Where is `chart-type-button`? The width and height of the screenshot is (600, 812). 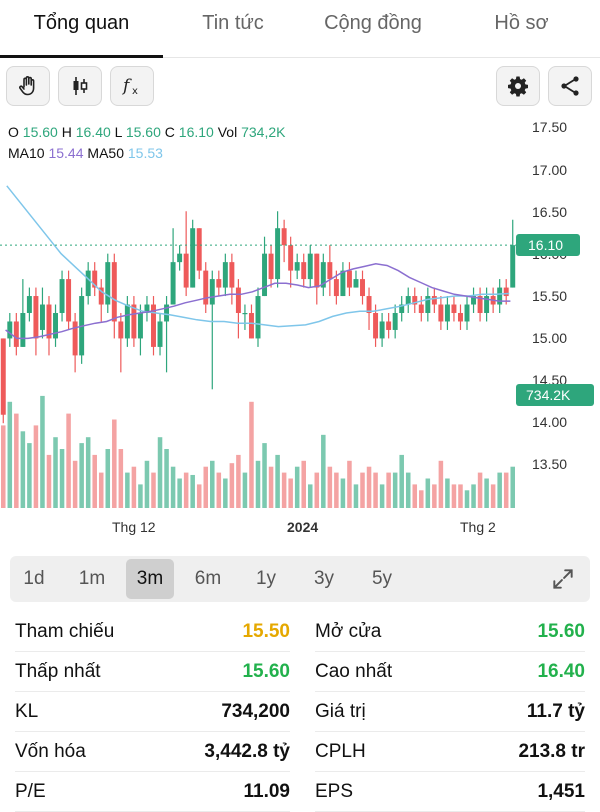
chart-type-button is located at coordinates (80, 86).